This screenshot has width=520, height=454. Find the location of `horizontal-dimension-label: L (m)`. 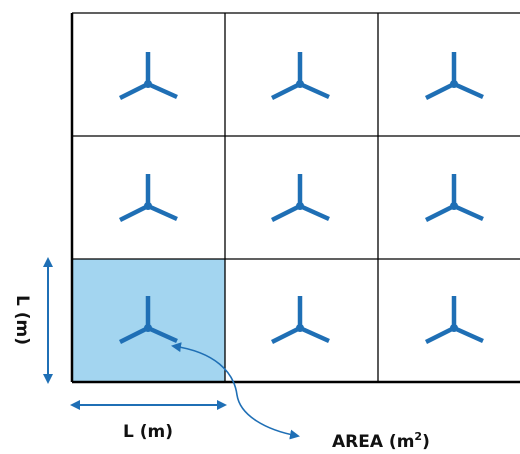

horizontal-dimension-label: L (m) is located at coordinates (148, 432).